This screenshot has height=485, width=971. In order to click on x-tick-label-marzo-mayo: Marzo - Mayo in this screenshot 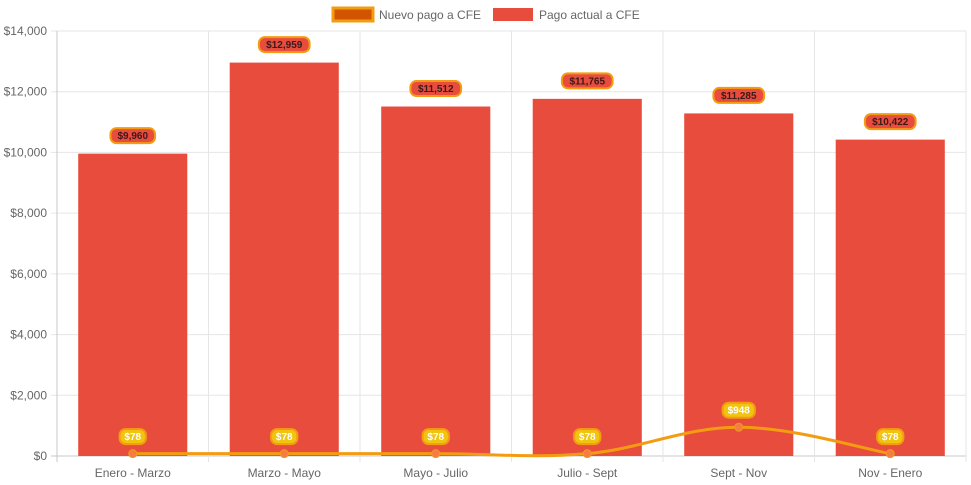, I will do `click(285, 473)`.